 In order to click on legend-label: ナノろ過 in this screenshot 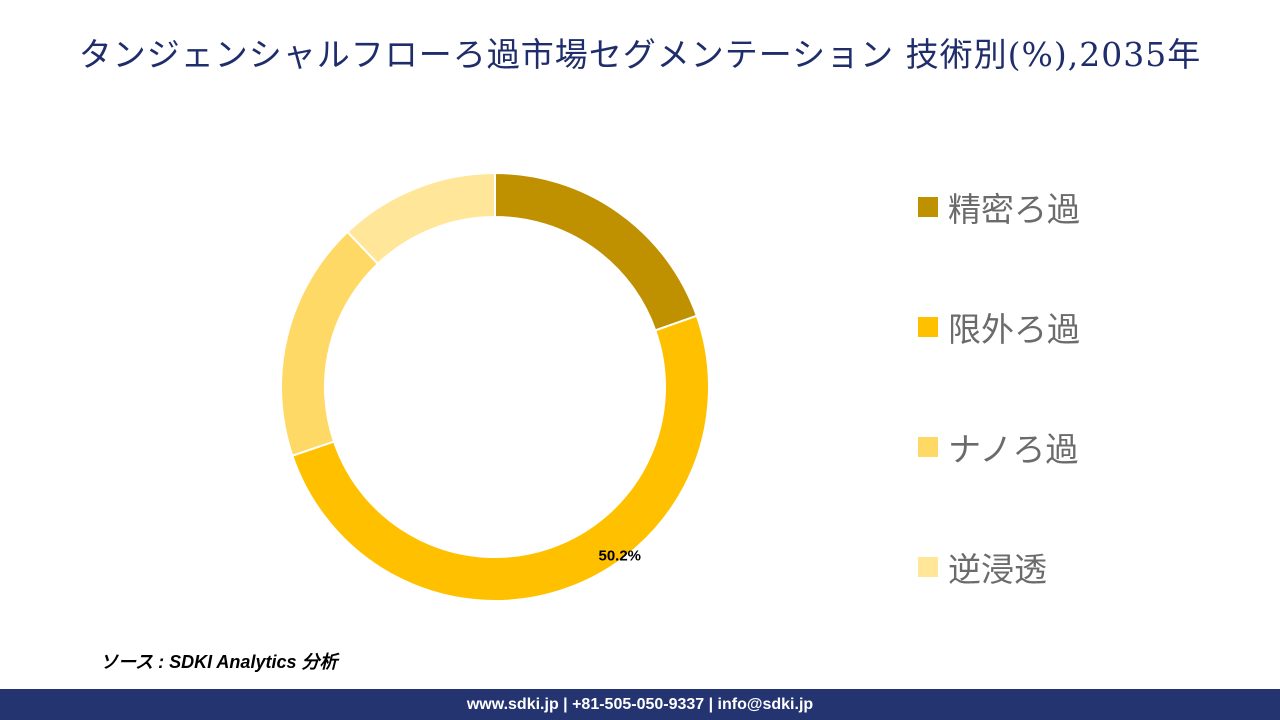, I will do `click(1013, 449)`.